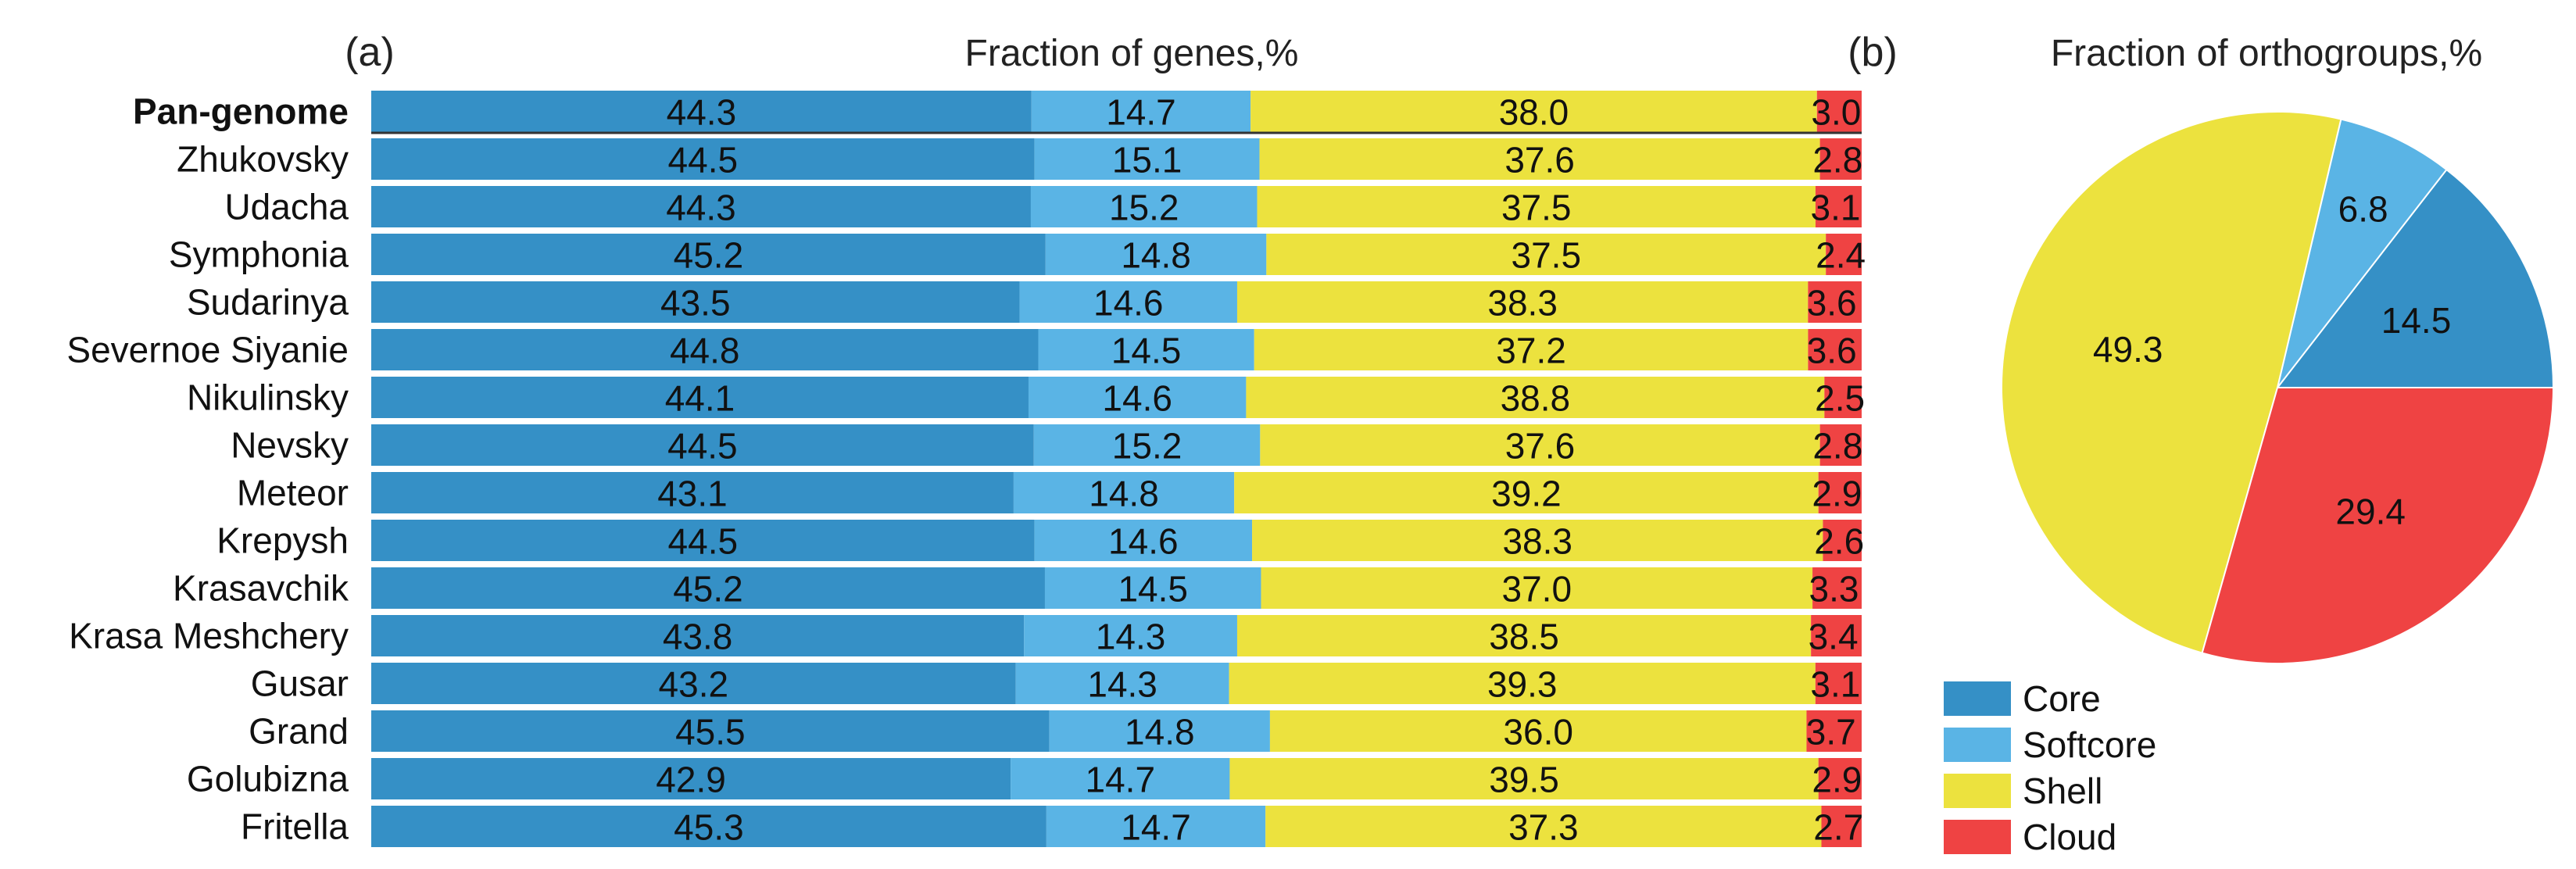  I want to click on bar-value-label-shell-meteor: 39.2, so click(1526, 494).